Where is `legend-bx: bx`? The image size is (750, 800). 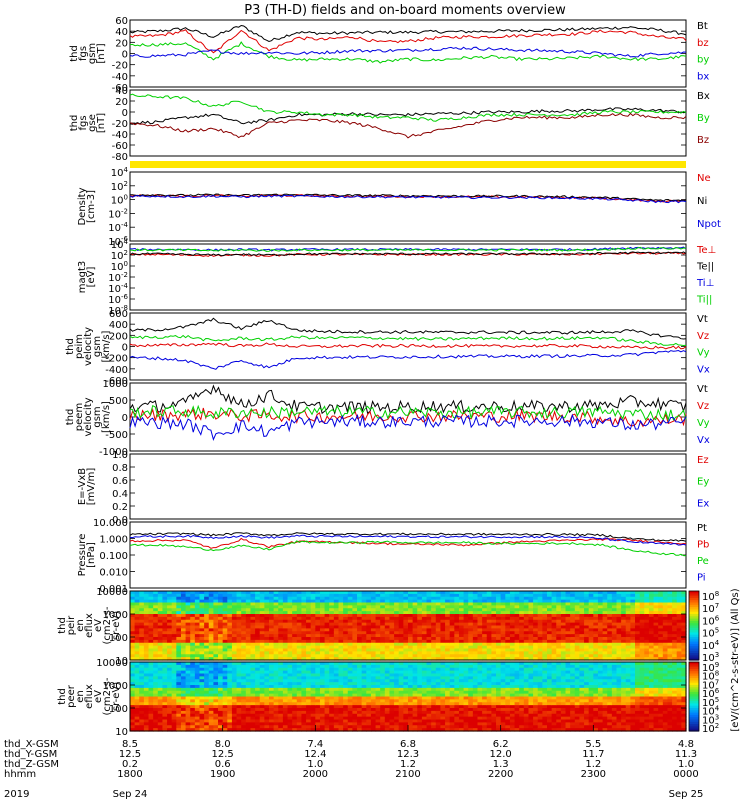 legend-bx: bx is located at coordinates (703, 76).